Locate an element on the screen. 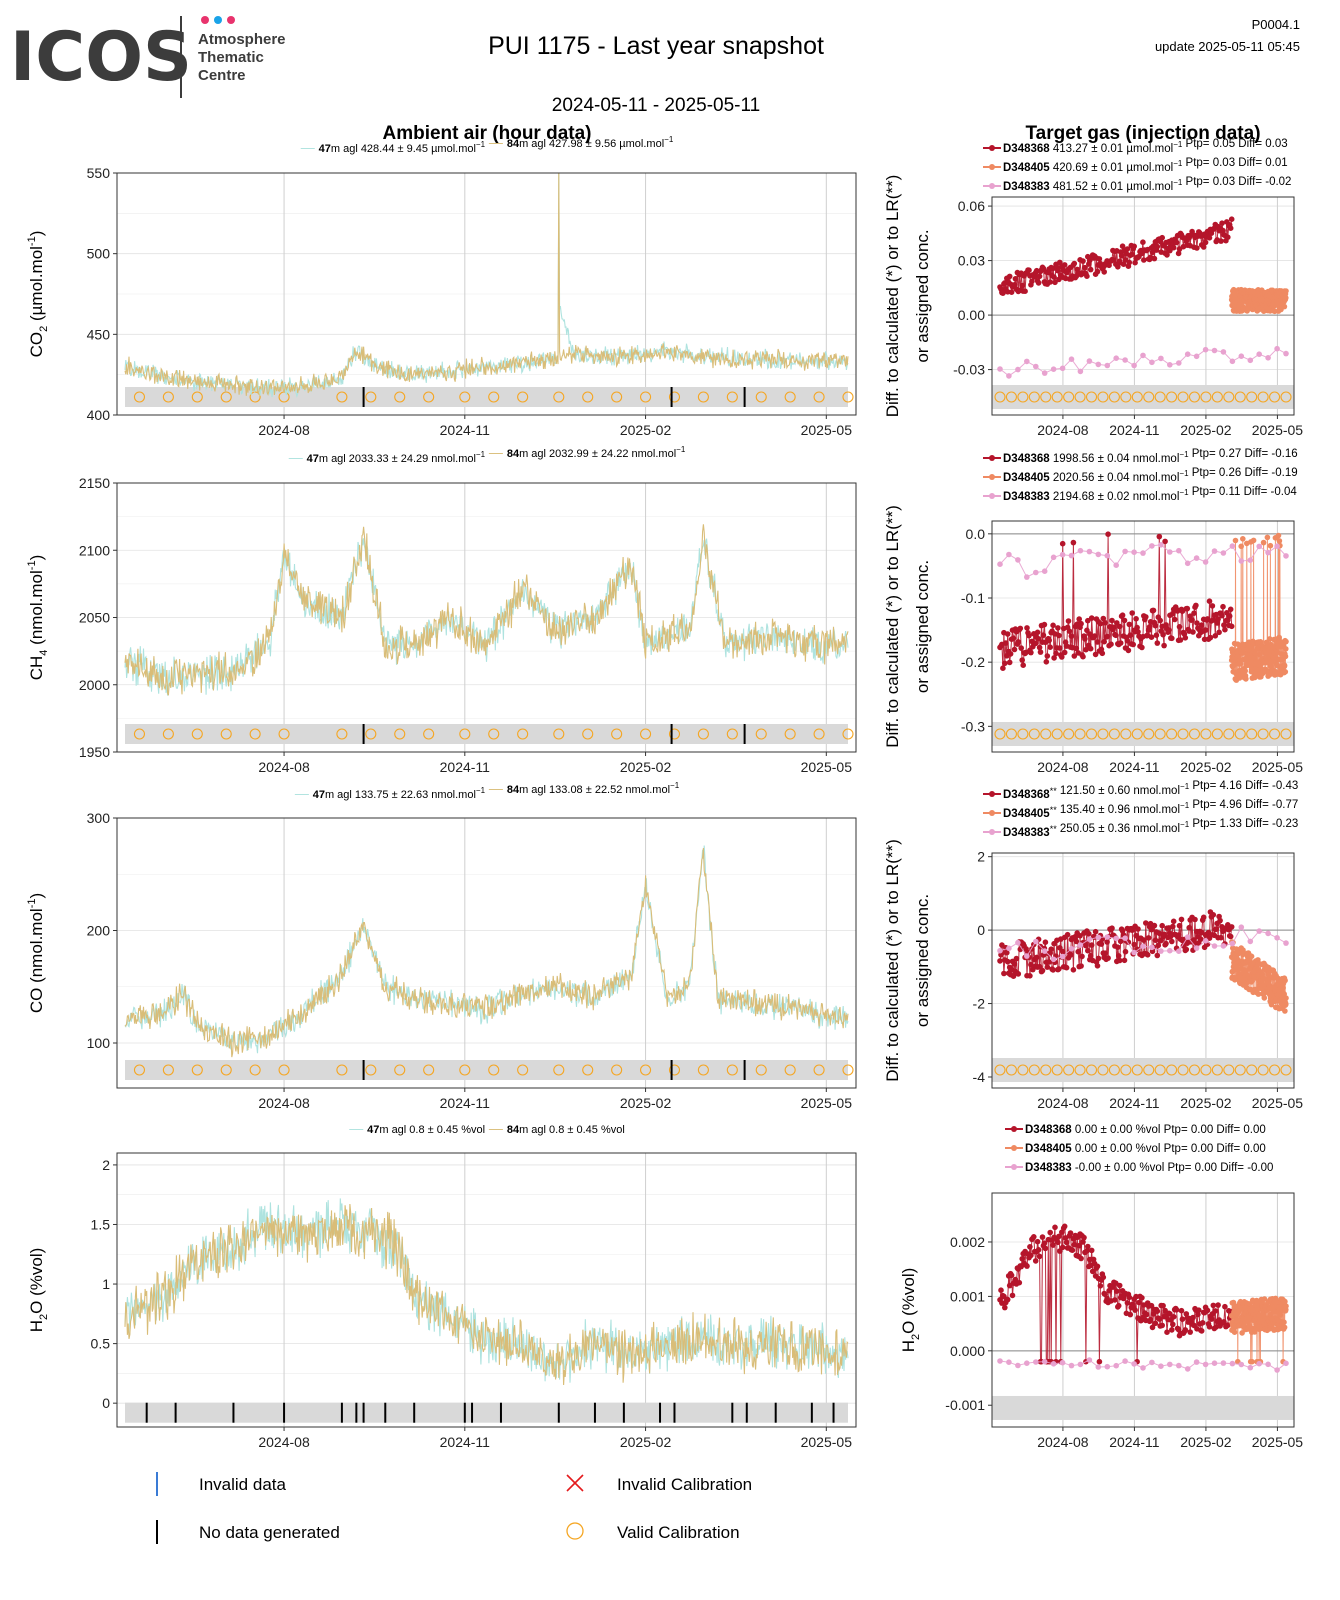 This screenshot has width=1340, height=1600. x-tick-label: 2025-05 is located at coordinates (1278, 430).